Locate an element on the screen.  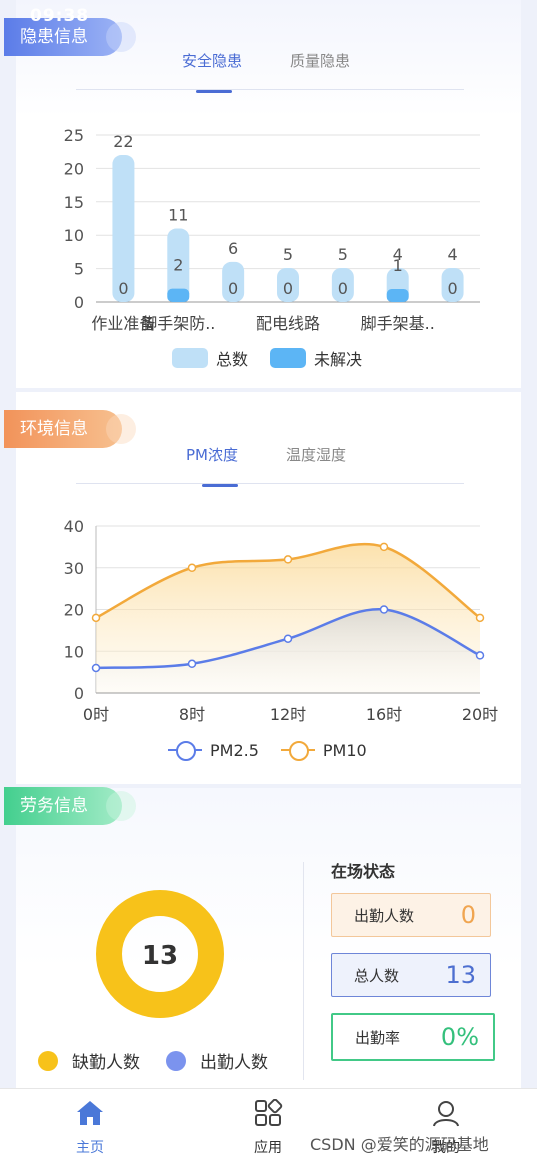
legend-label-pm10: PM10 is located at coordinates (344, 750).